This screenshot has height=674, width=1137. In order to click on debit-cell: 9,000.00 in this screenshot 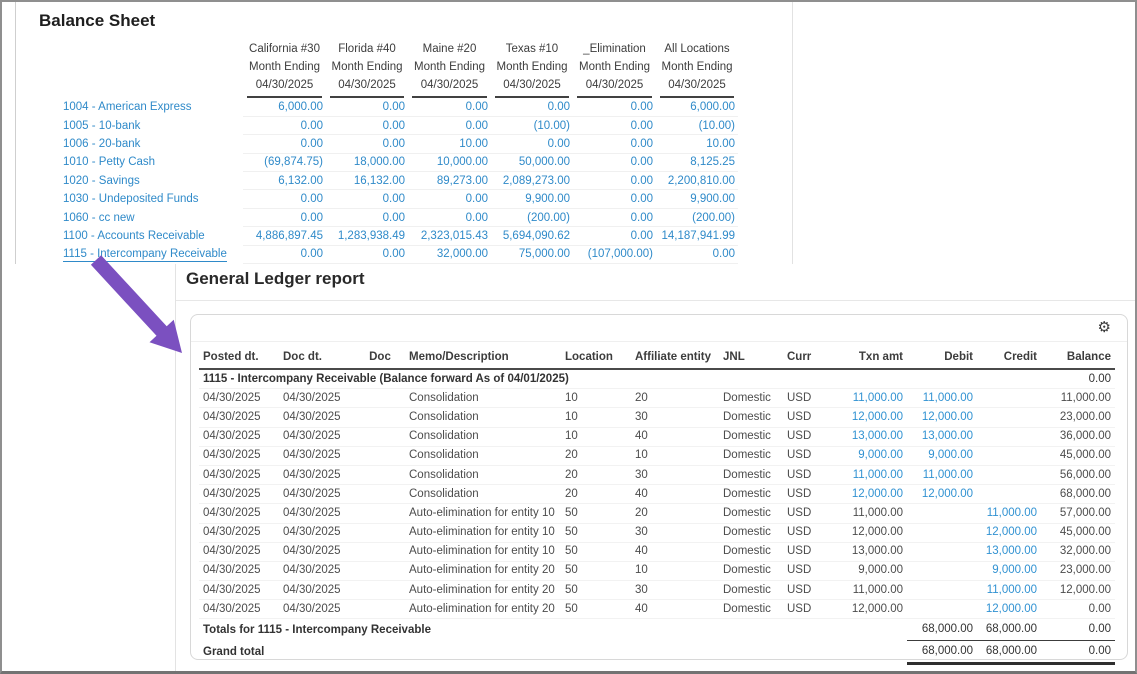, I will do `click(942, 456)`.